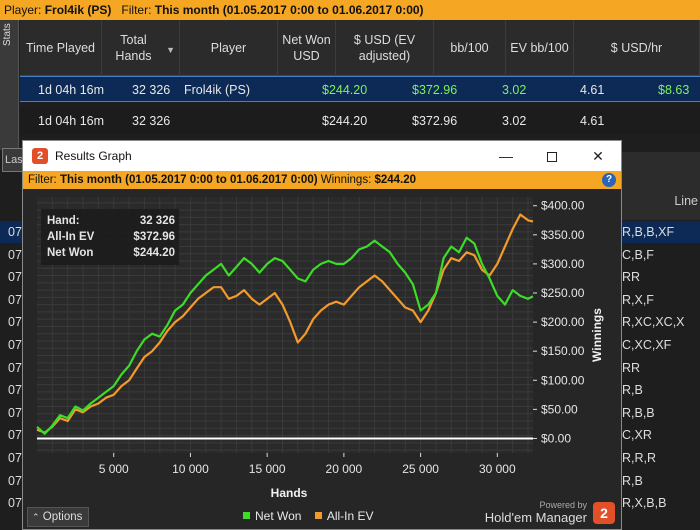 The image size is (700, 530). What do you see at coordinates (563, 505) in the screenshot?
I see `powered-by-text: Powered by` at bounding box center [563, 505].